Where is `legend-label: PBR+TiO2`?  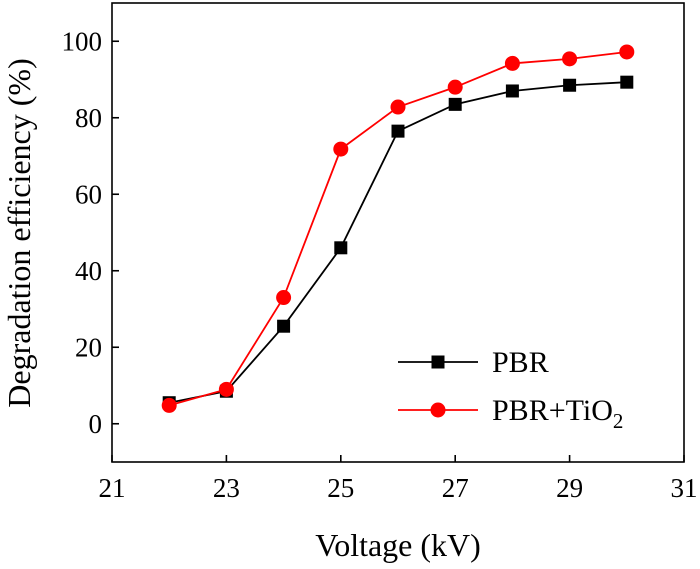
legend-label: PBR+TiO2 is located at coordinates (557, 413).